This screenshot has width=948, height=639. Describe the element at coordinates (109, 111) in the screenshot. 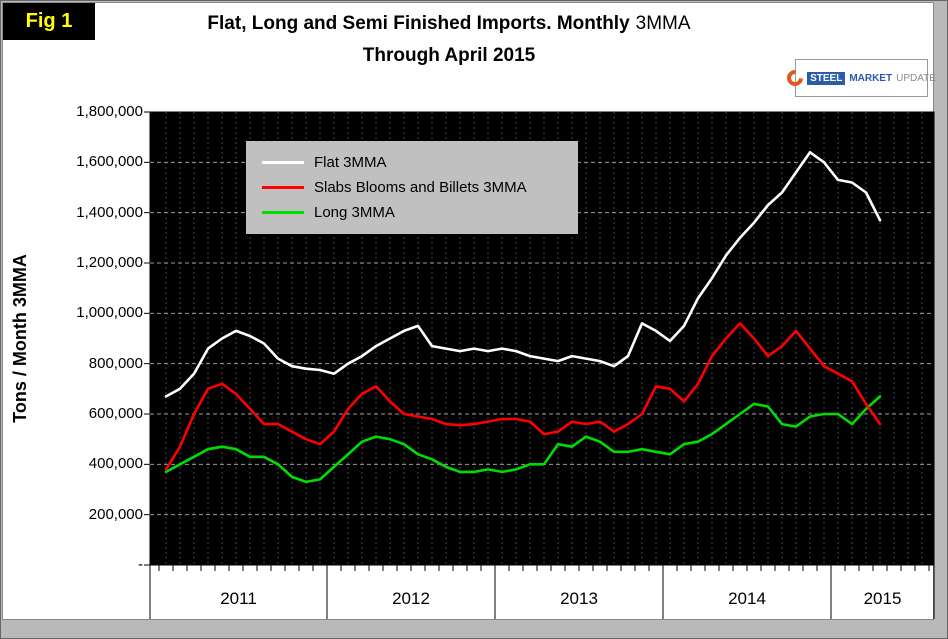

I see `y-tick-label-1800000: 1,800,000` at that location.